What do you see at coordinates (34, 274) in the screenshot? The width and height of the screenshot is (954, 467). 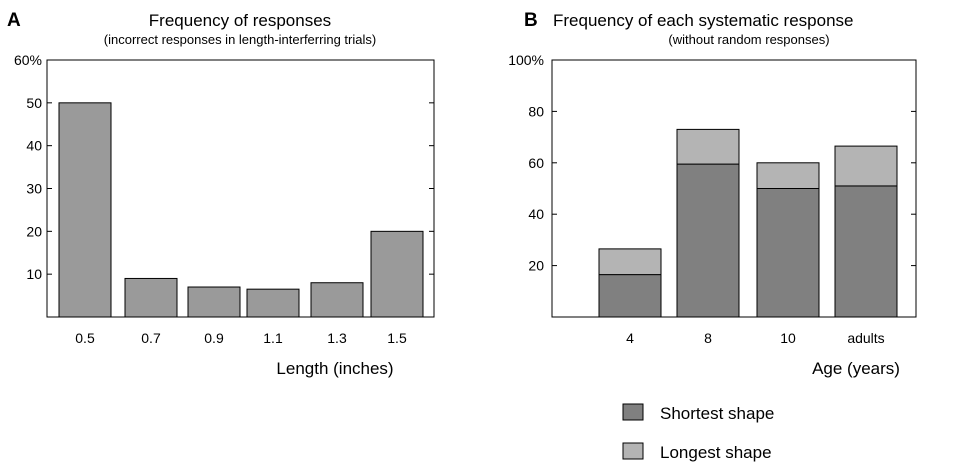 I see `panel-a-y-tick-label-0: 10` at bounding box center [34, 274].